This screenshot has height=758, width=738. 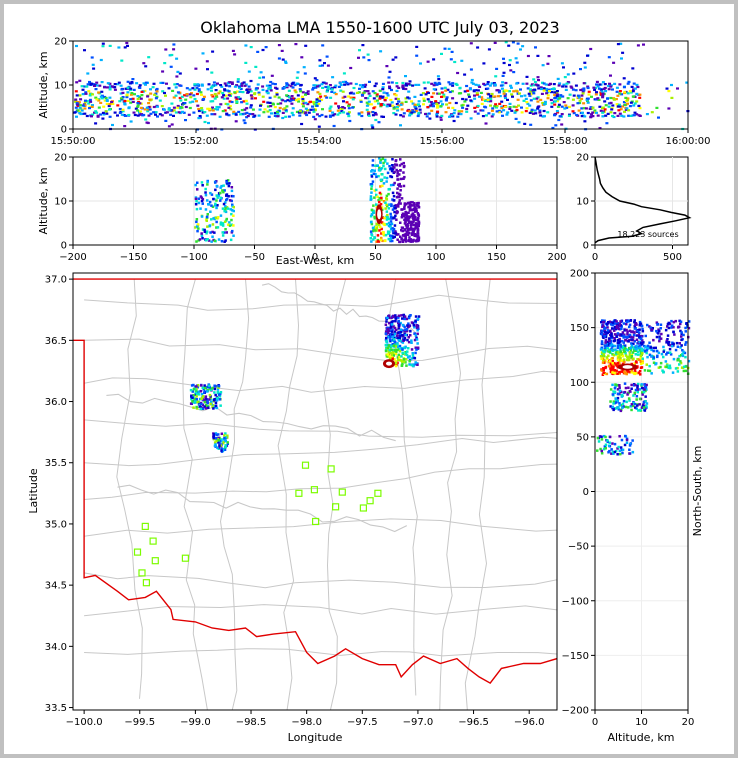 What do you see at coordinates (586, 246) in the screenshot?
I see `histogram-y-tick-label: 0` at bounding box center [586, 246].